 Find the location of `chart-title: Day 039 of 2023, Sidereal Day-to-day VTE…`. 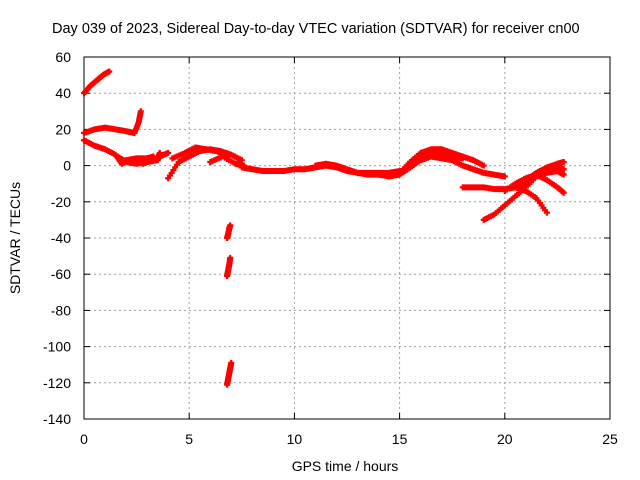

chart-title: Day 039 of 2023, Sidereal Day-to-day VTE… is located at coordinates (316, 29).